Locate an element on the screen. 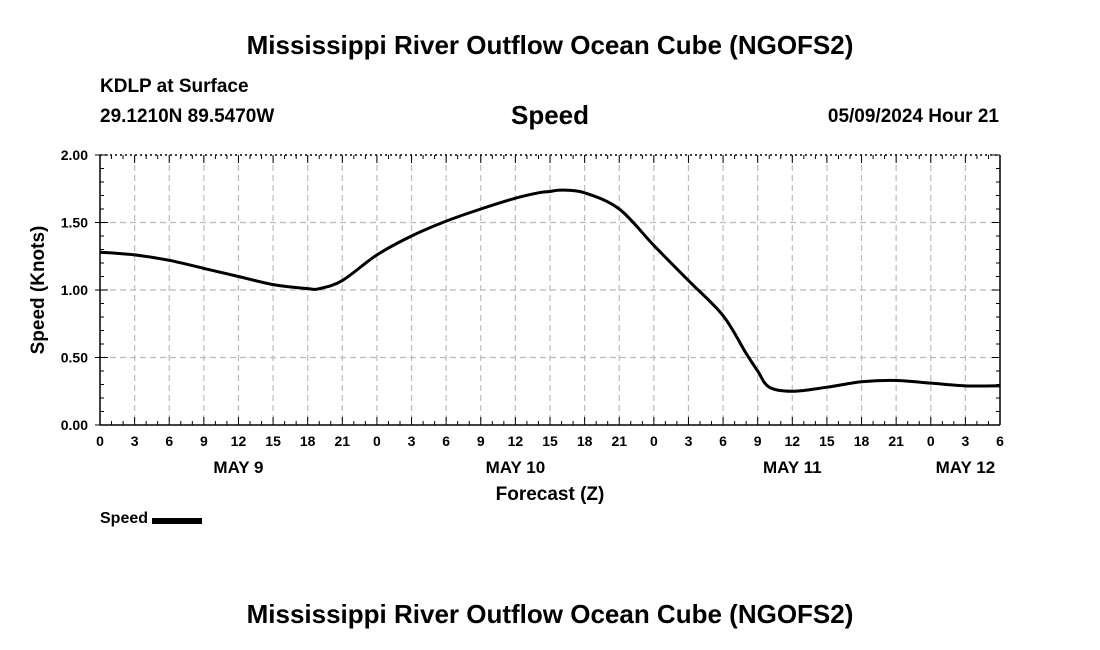  variable-title: Speed is located at coordinates (550, 115).